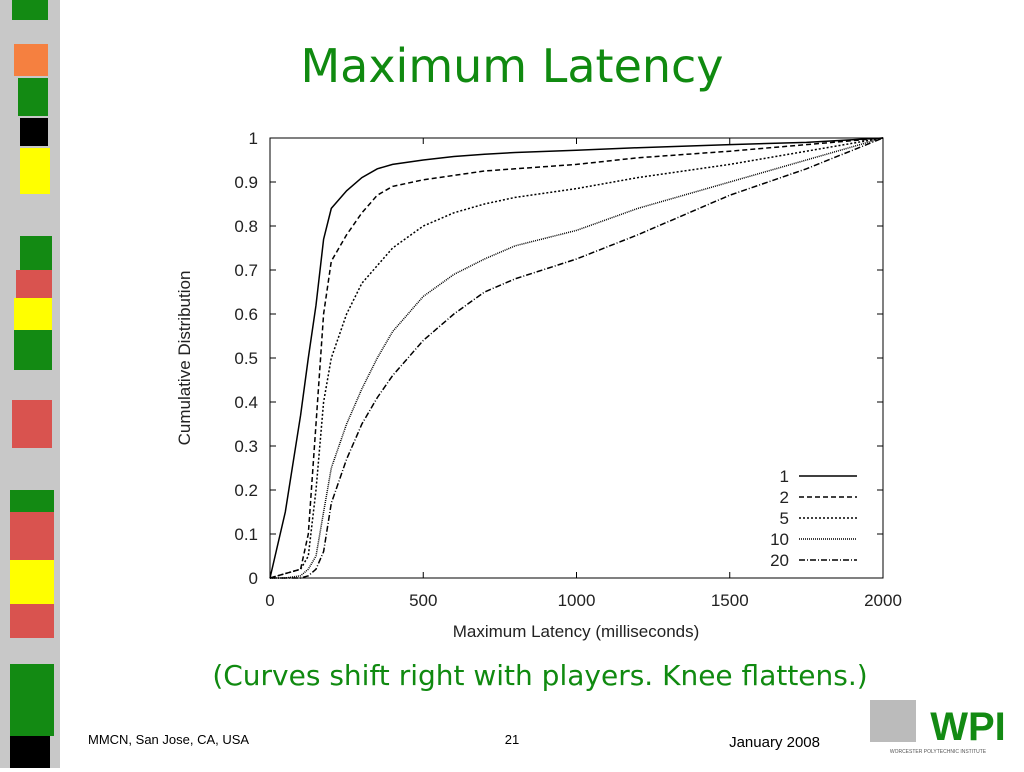 This screenshot has height=772, width=1024. Describe the element at coordinates (779, 560) in the screenshot. I see `legend-label: 20` at that location.